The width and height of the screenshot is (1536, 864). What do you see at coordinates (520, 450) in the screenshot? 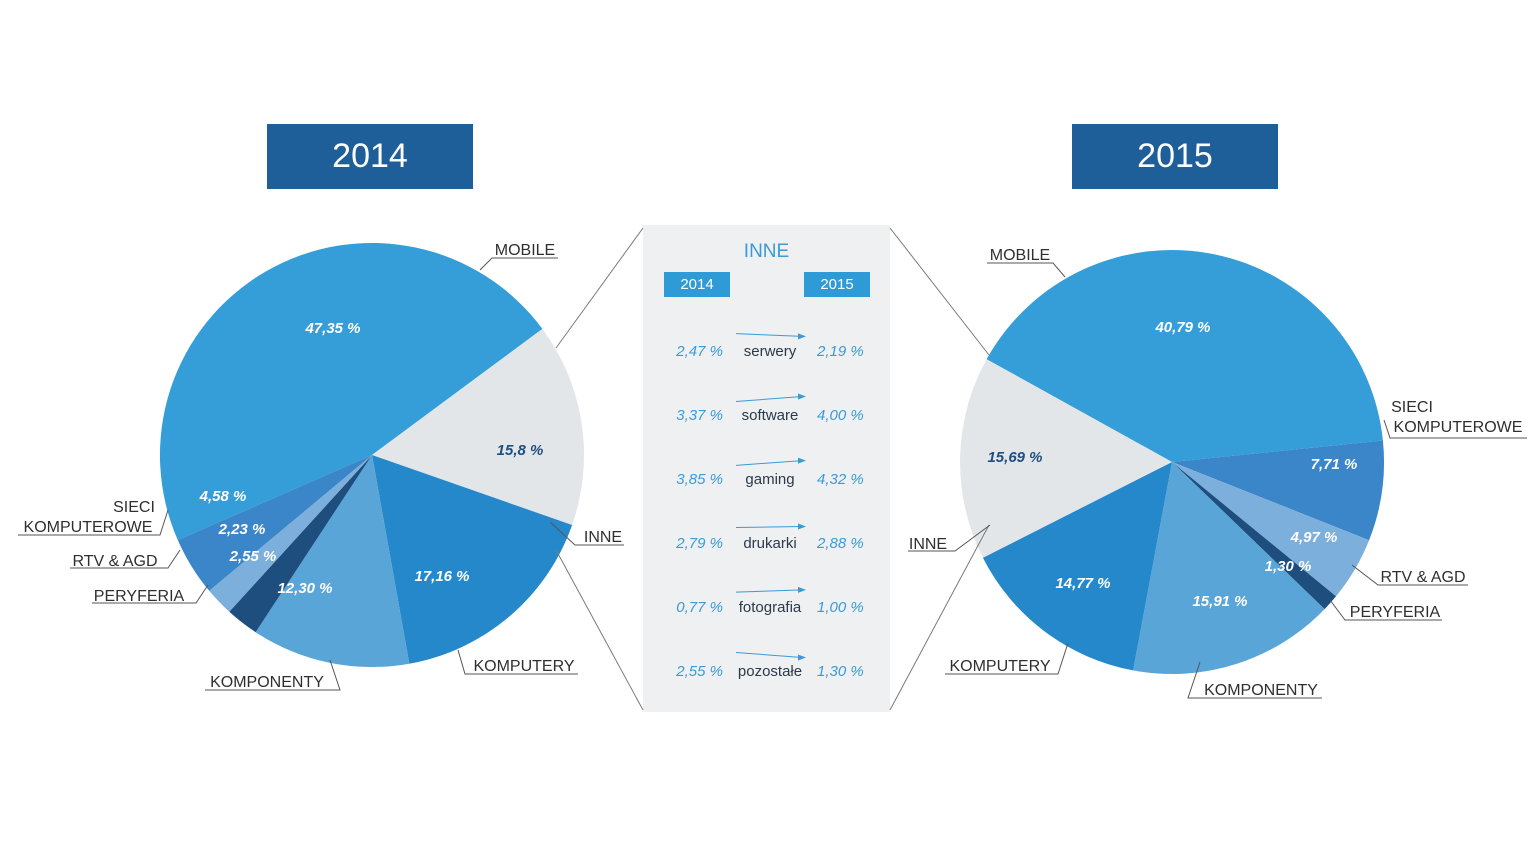
I see `value-label-2014-1: 15,8 %` at bounding box center [520, 450].